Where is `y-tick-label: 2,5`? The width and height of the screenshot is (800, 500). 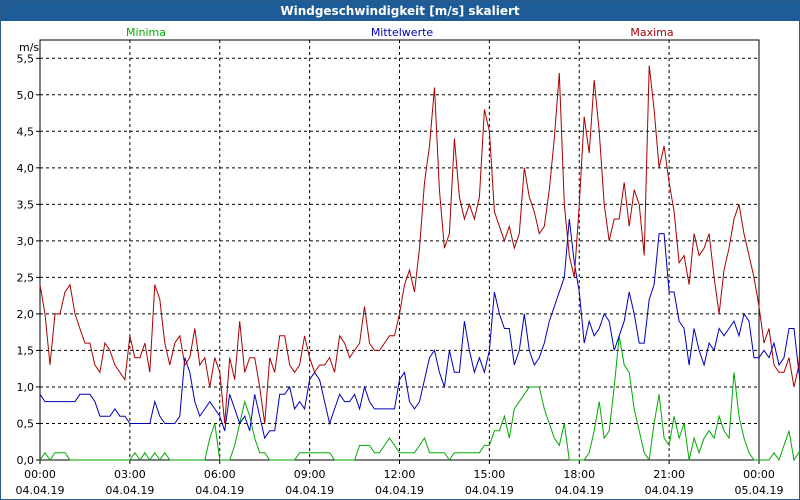 y-tick-label: 2,5 is located at coordinates (26, 277).